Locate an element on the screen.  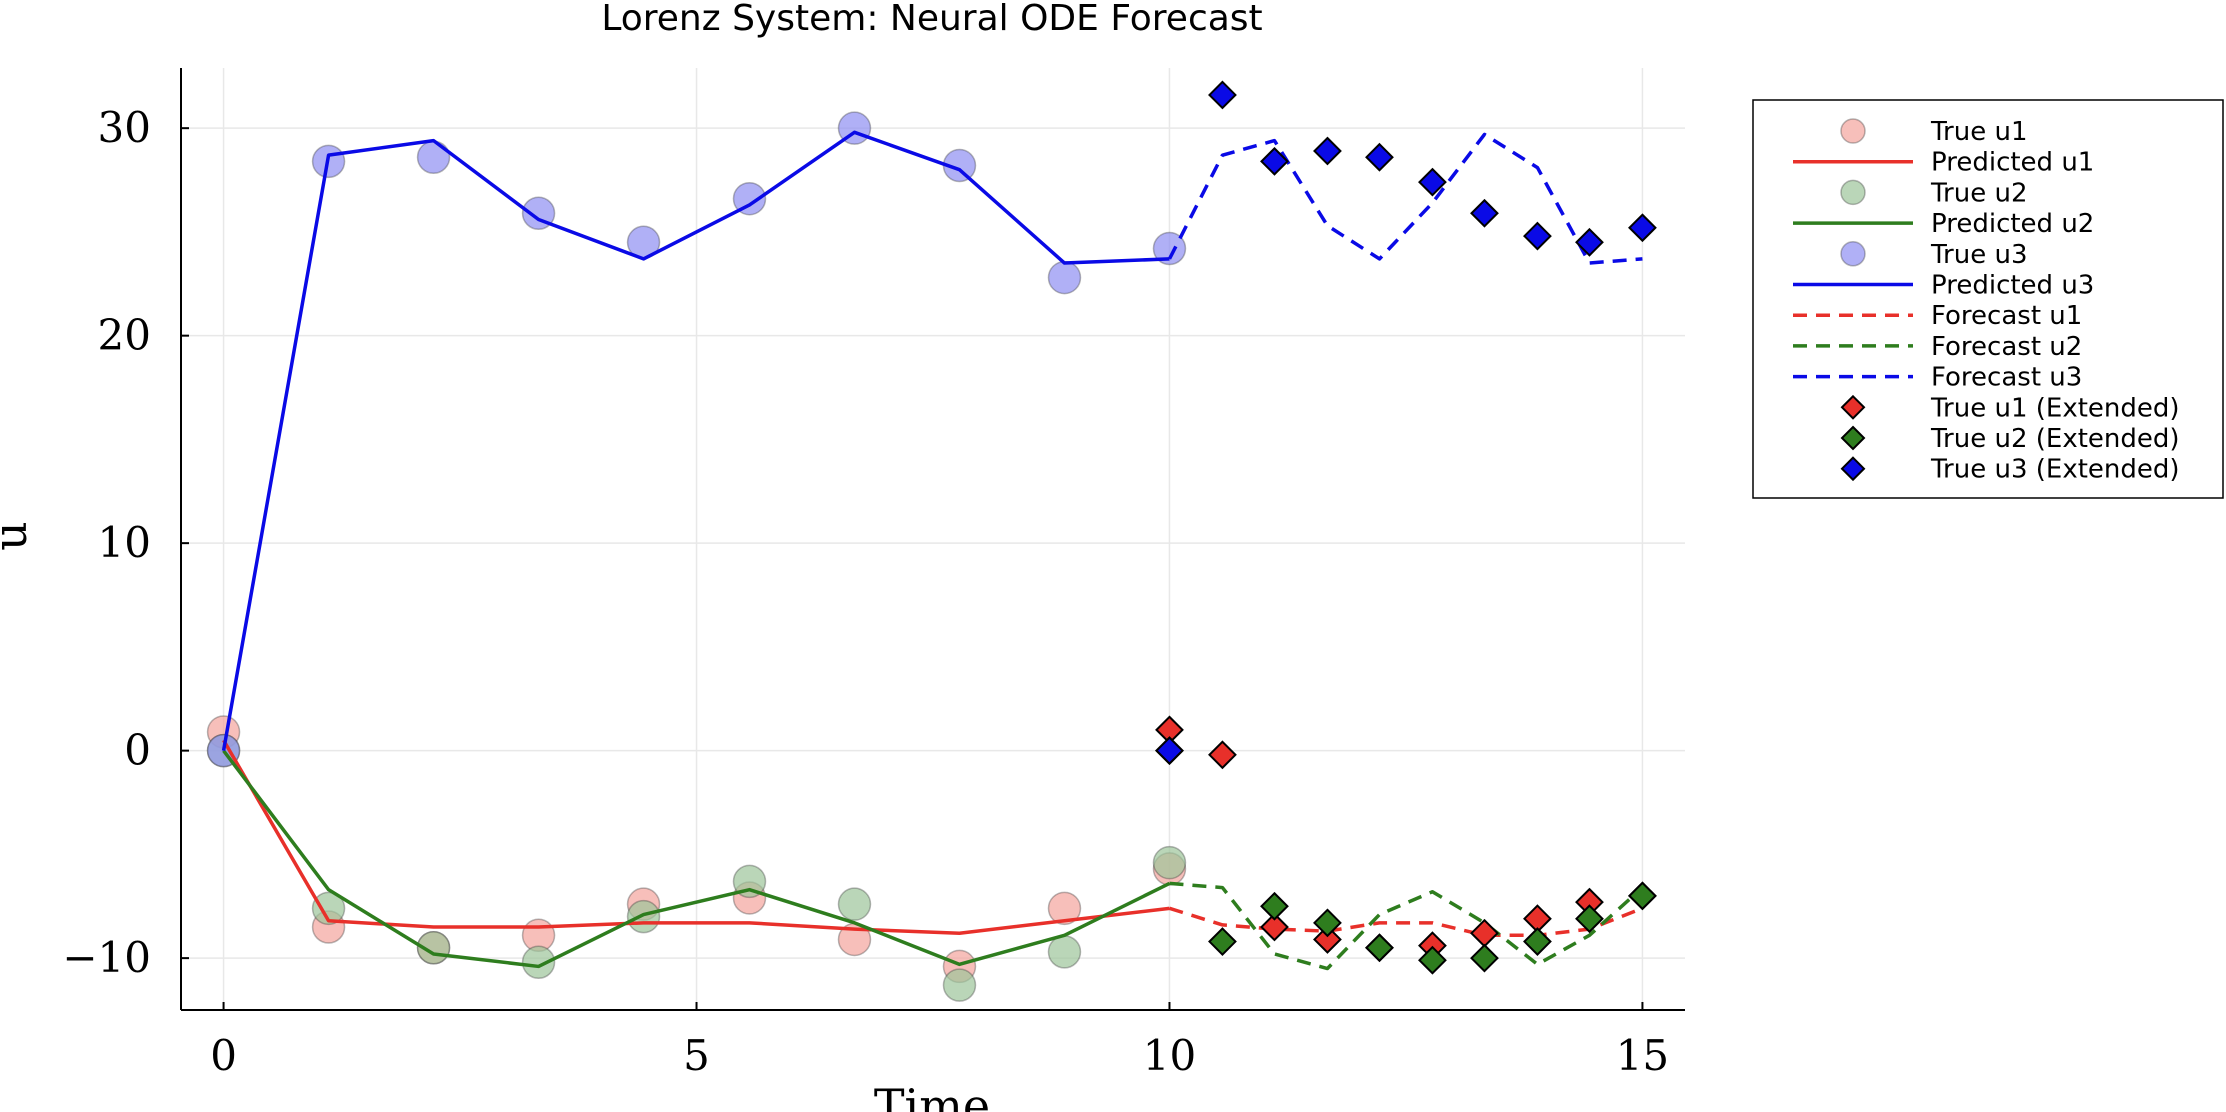
legend-swatch-true-u1-extended is located at coordinates (1853, 407).